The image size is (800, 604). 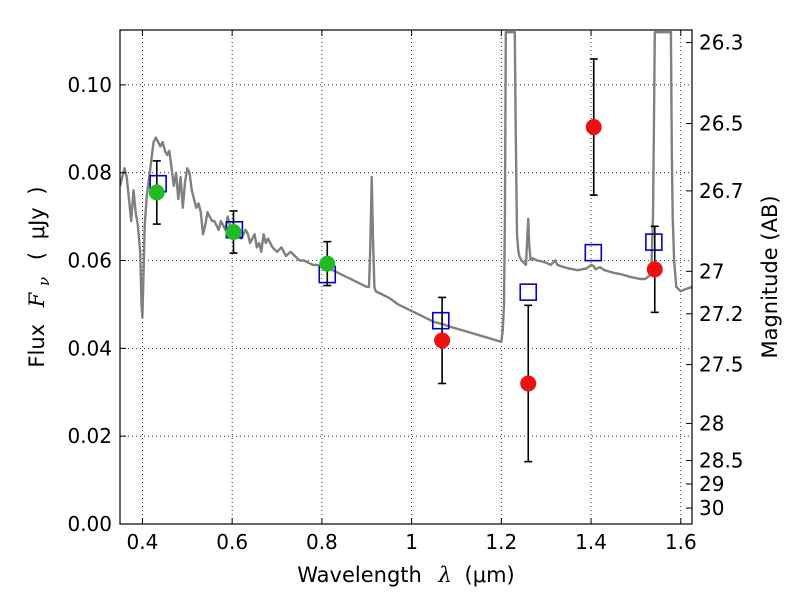 What do you see at coordinates (89, 261) in the screenshot?
I see `y-tick-label: 0.06` at bounding box center [89, 261].